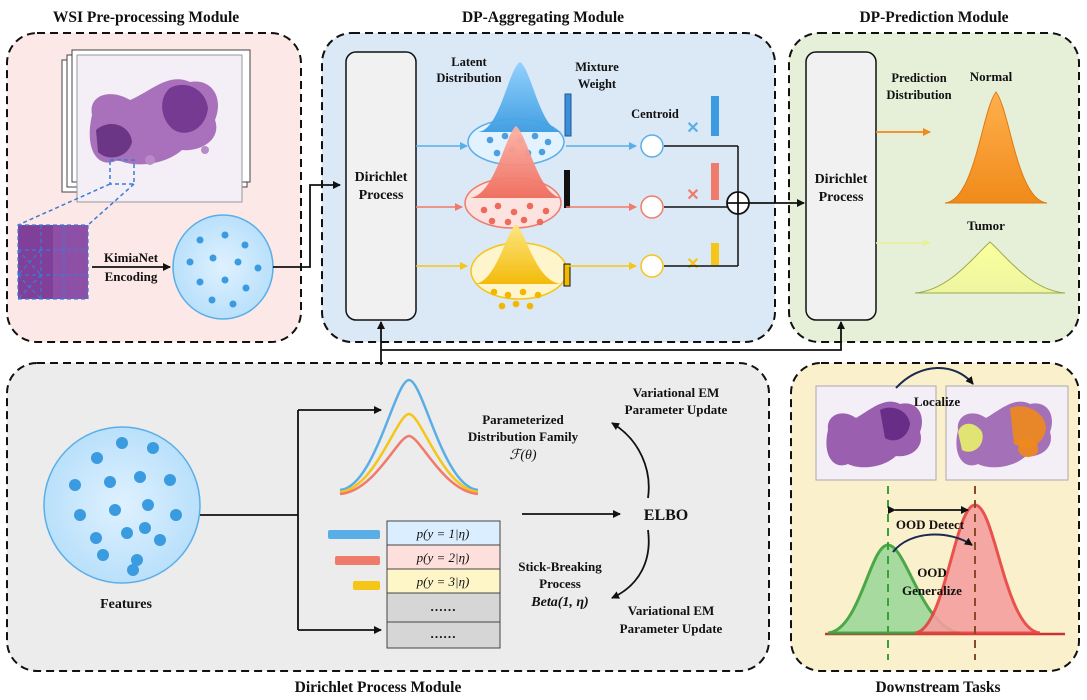 This screenshot has width=1087, height=700. What do you see at coordinates (671, 628) in the screenshot?
I see `vem-bot-label-2: Parameter Update` at bounding box center [671, 628].